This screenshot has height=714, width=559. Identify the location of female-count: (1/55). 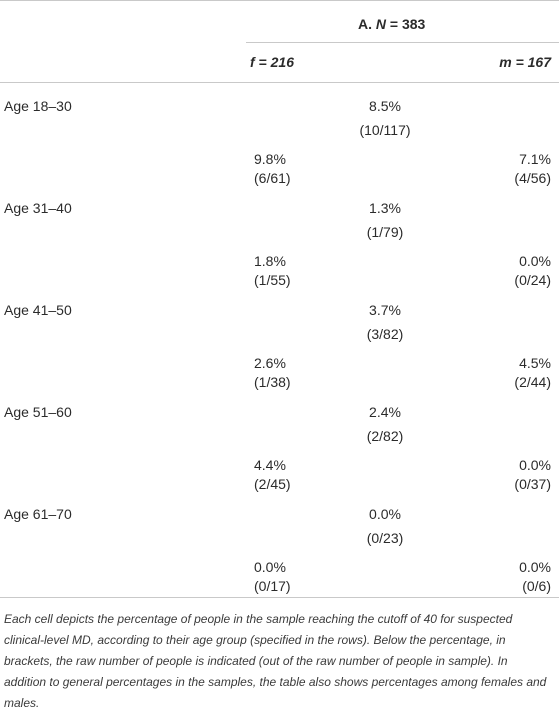
(272, 280).